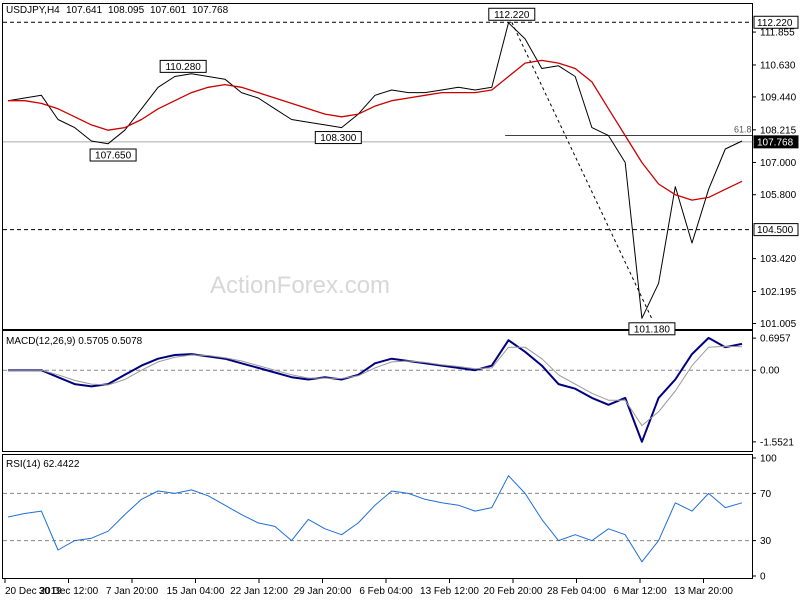 The height and width of the screenshot is (600, 800). Describe the element at coordinates (640, 591) in the screenshot. I see `x-tick-label: 6 Mar 12:00` at that location.